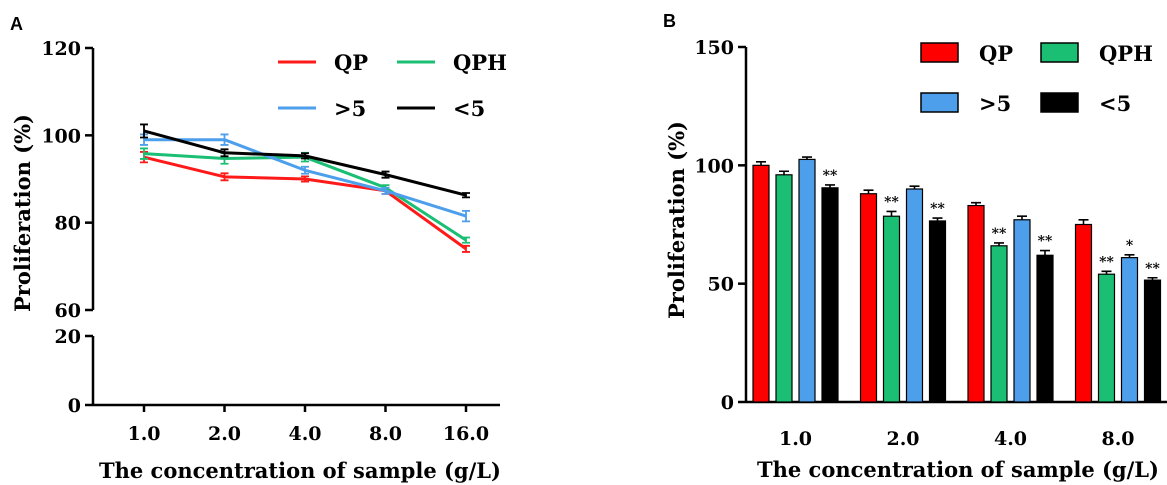 Image resolution: width=1167 pixels, height=485 pixels. What do you see at coordinates (68, 224) in the screenshot?
I see `y-tick-label: 80` at bounding box center [68, 224].